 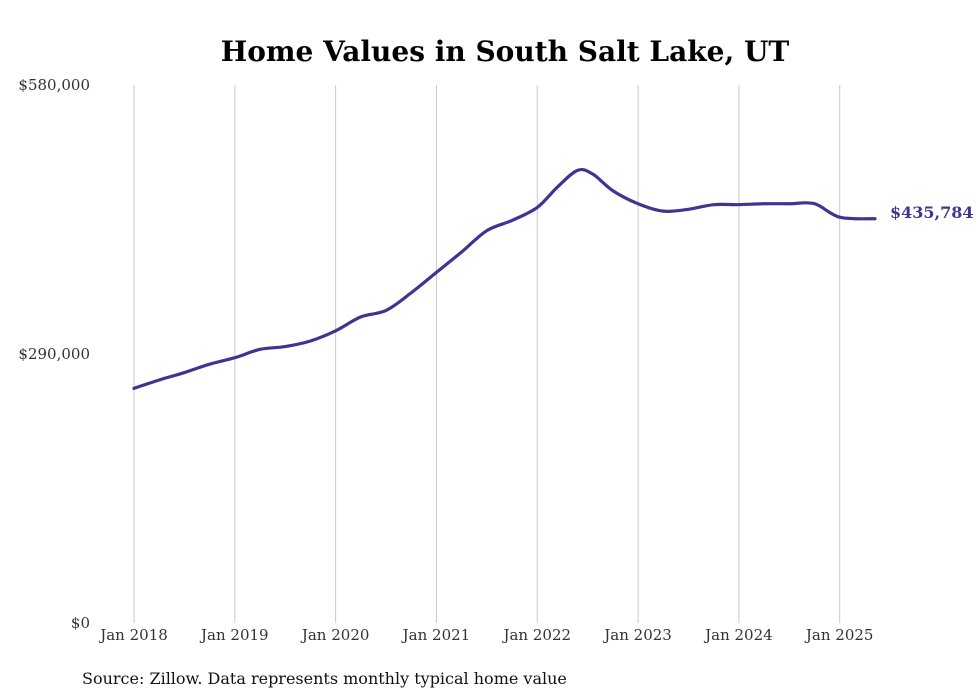 I want to click on x-tick-label-3: Jan 2021, so click(x=436, y=635).